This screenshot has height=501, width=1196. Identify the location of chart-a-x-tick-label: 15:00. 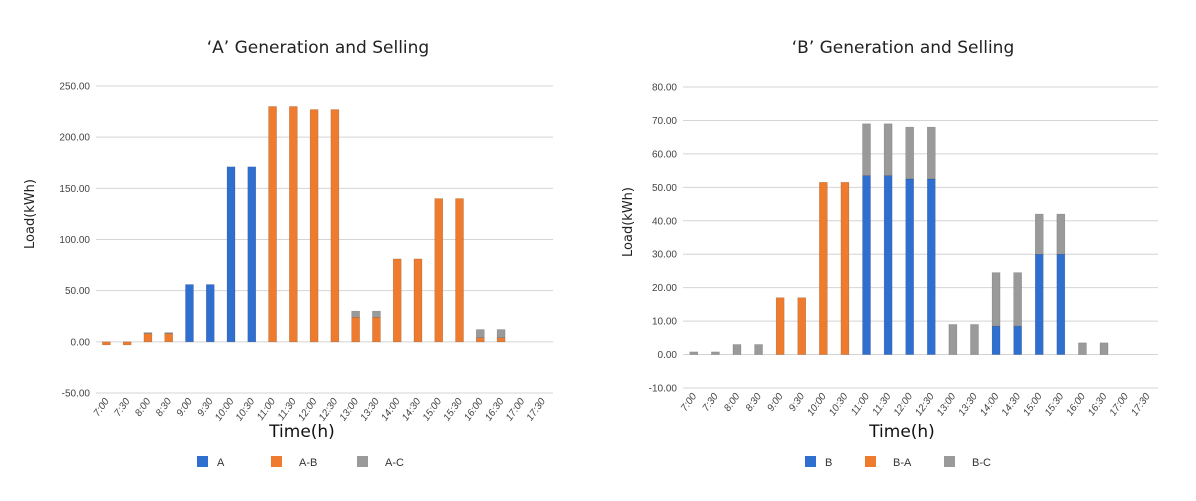
(433, 409).